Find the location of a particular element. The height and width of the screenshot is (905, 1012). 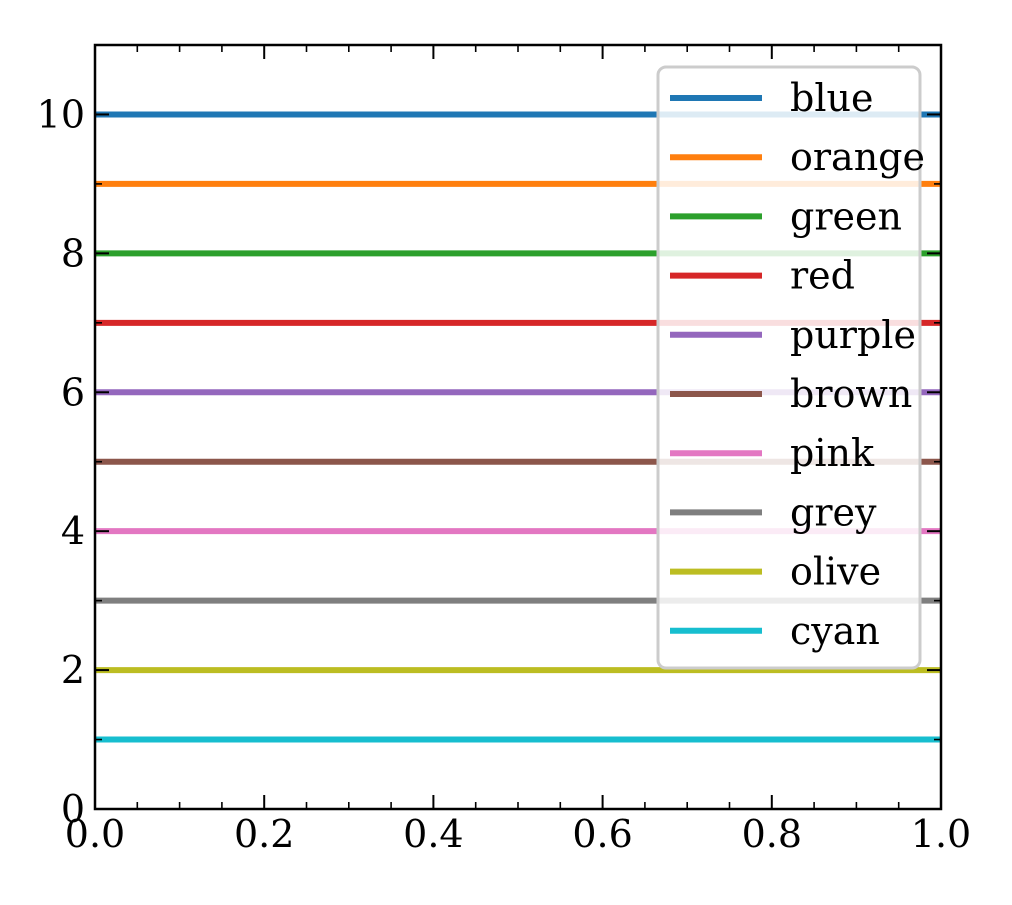

legend-label-pink: pink is located at coordinates (832, 453).